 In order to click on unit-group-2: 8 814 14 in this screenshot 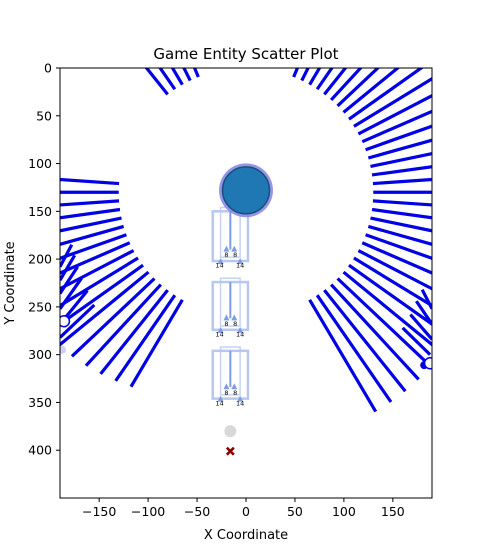, I will do `click(230, 376)`.